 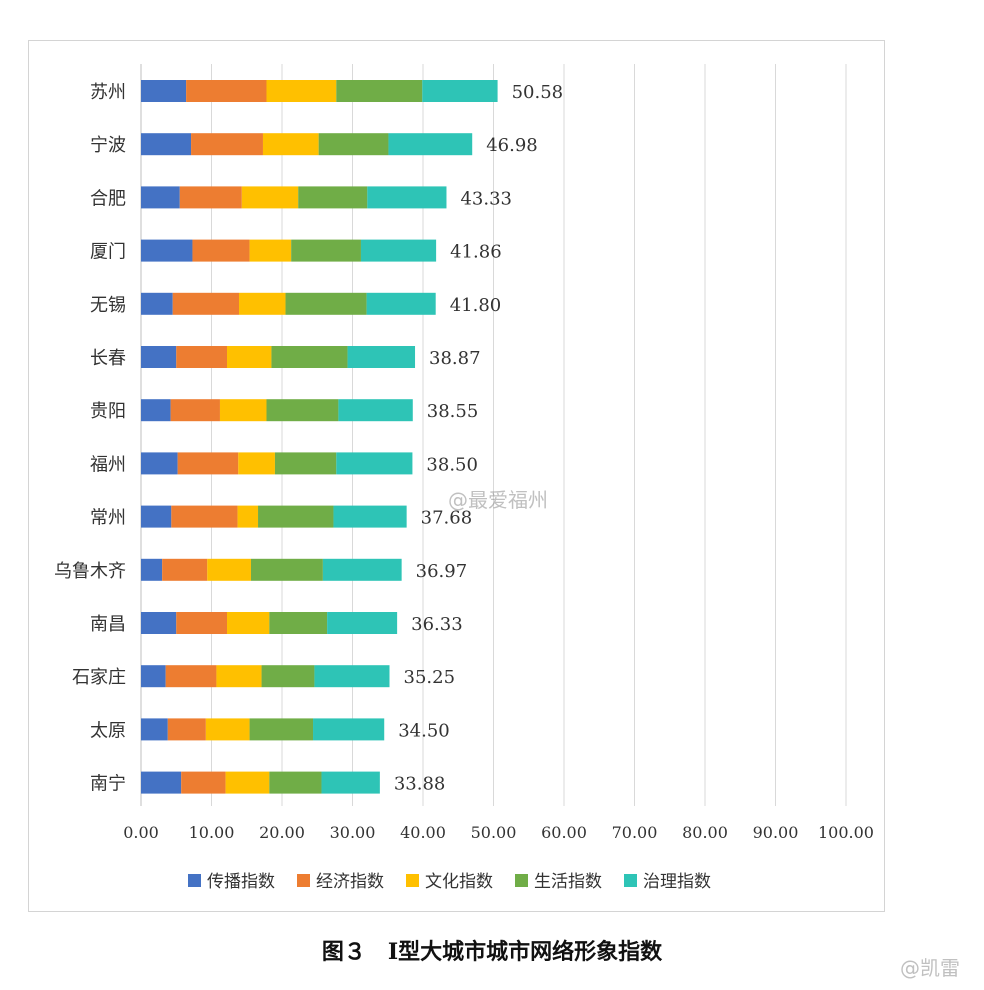 What do you see at coordinates (459, 882) in the screenshot?
I see `legend-label: 文化指数` at bounding box center [459, 882].